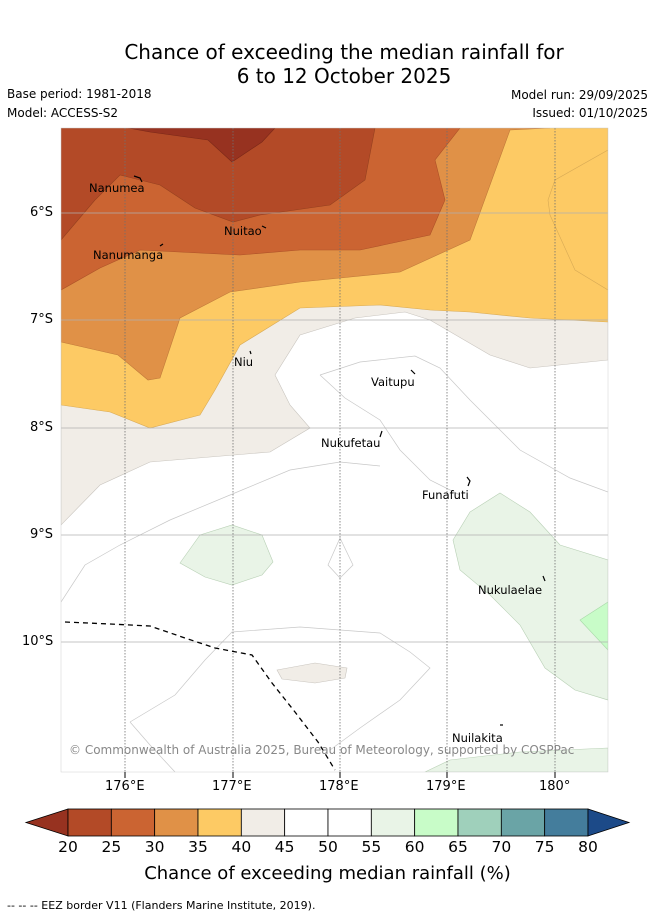 The height and width of the screenshot is (919, 655). I want to click on colorbar-extend-high, so click(609, 822).